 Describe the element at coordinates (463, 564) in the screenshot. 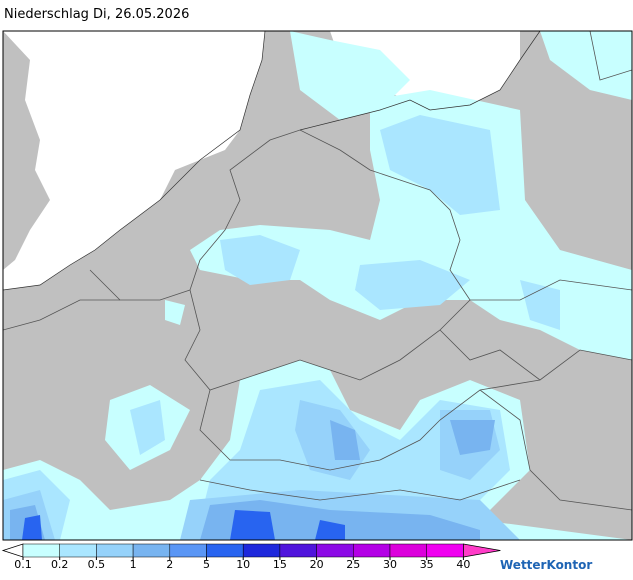

I see `legend-label: 40` at that location.